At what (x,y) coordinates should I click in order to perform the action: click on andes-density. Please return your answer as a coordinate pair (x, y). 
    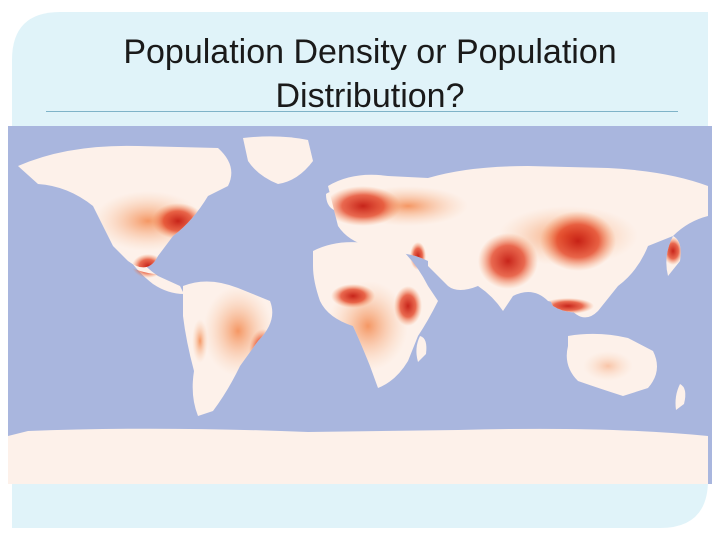
    Looking at the image, I should click on (200, 341).